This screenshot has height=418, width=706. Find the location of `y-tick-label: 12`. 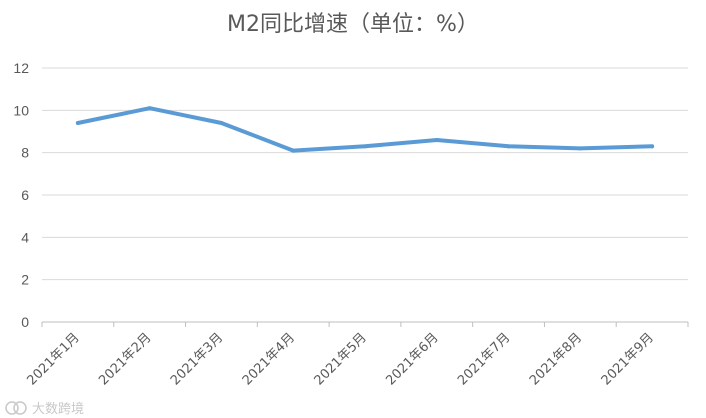

y-tick-label: 12 is located at coordinates (21, 68).